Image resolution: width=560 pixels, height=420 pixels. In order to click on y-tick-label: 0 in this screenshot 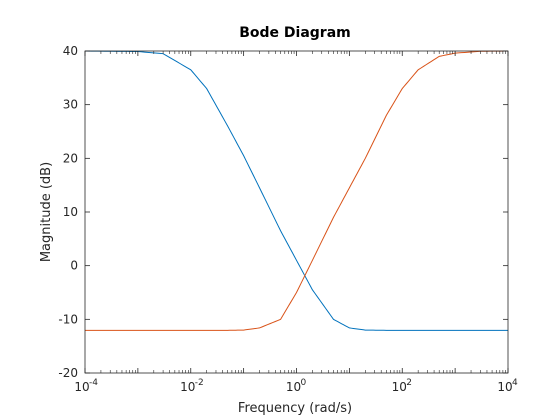, I will do `click(74, 266)`.